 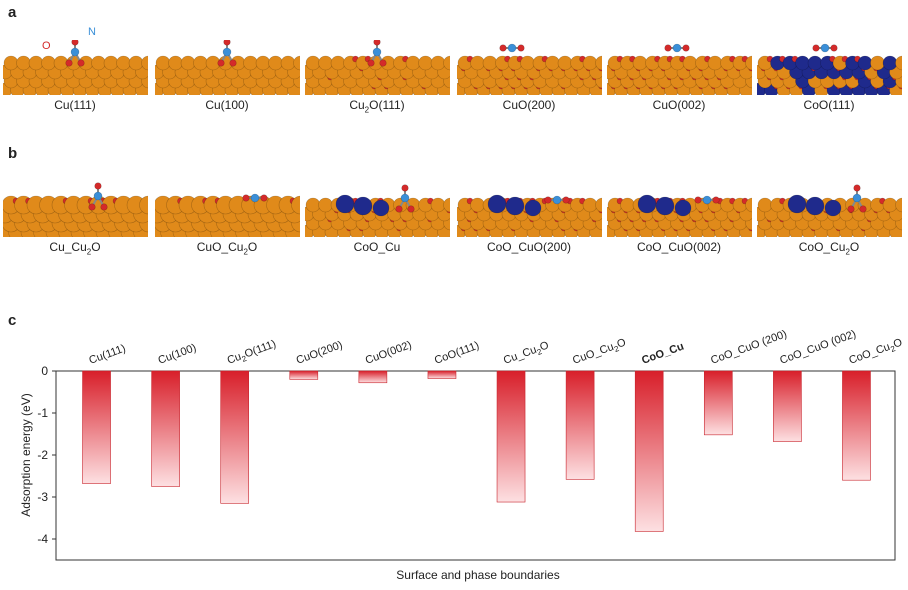 I want to click on row-a-structure-label: CoO(111), so click(x=829, y=105).